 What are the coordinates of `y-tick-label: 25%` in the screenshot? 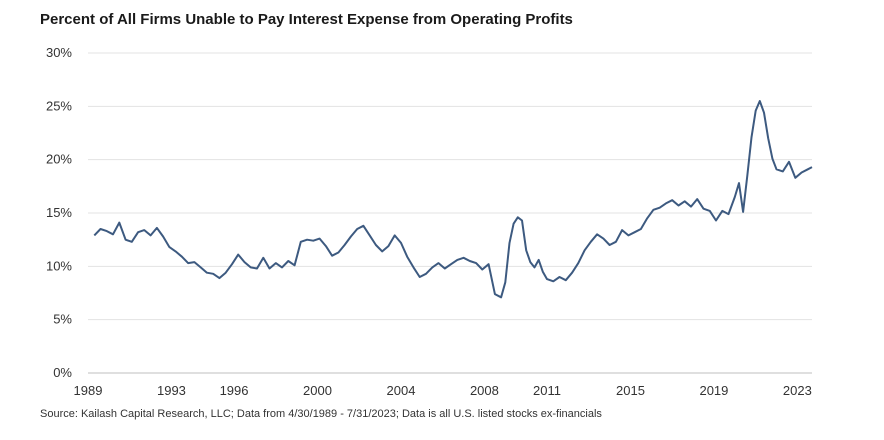 It's located at (59, 105).